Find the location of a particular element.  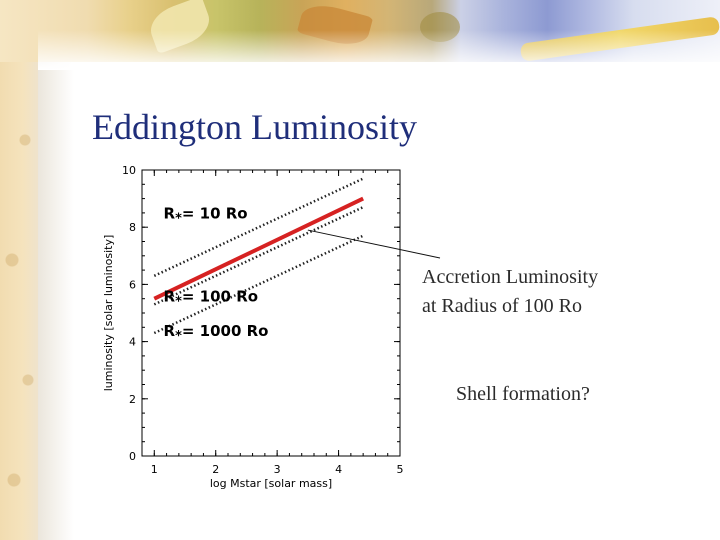

annotation-line-1: Accretion Luminosity is located at coordinates (510, 277).